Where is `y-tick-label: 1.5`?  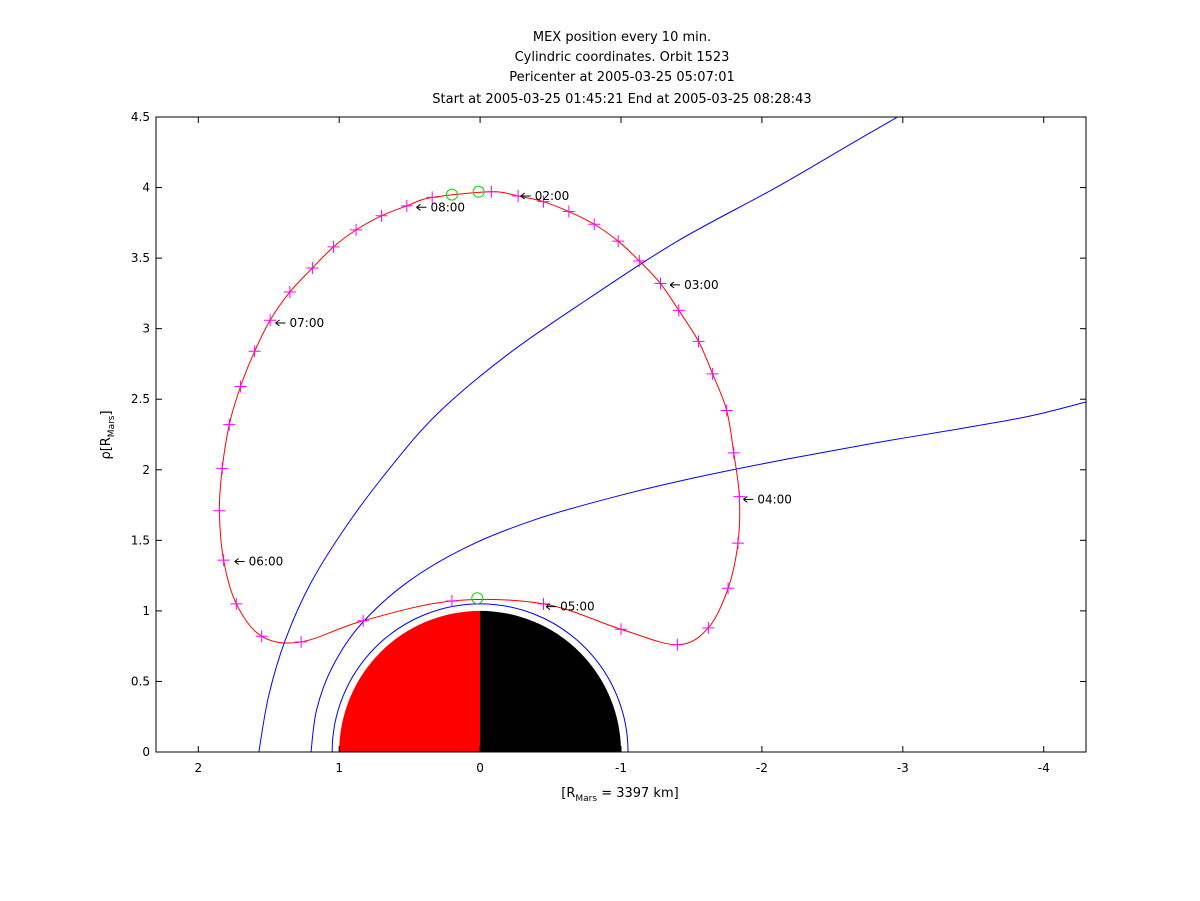
y-tick-label: 1.5 is located at coordinates (140, 540).